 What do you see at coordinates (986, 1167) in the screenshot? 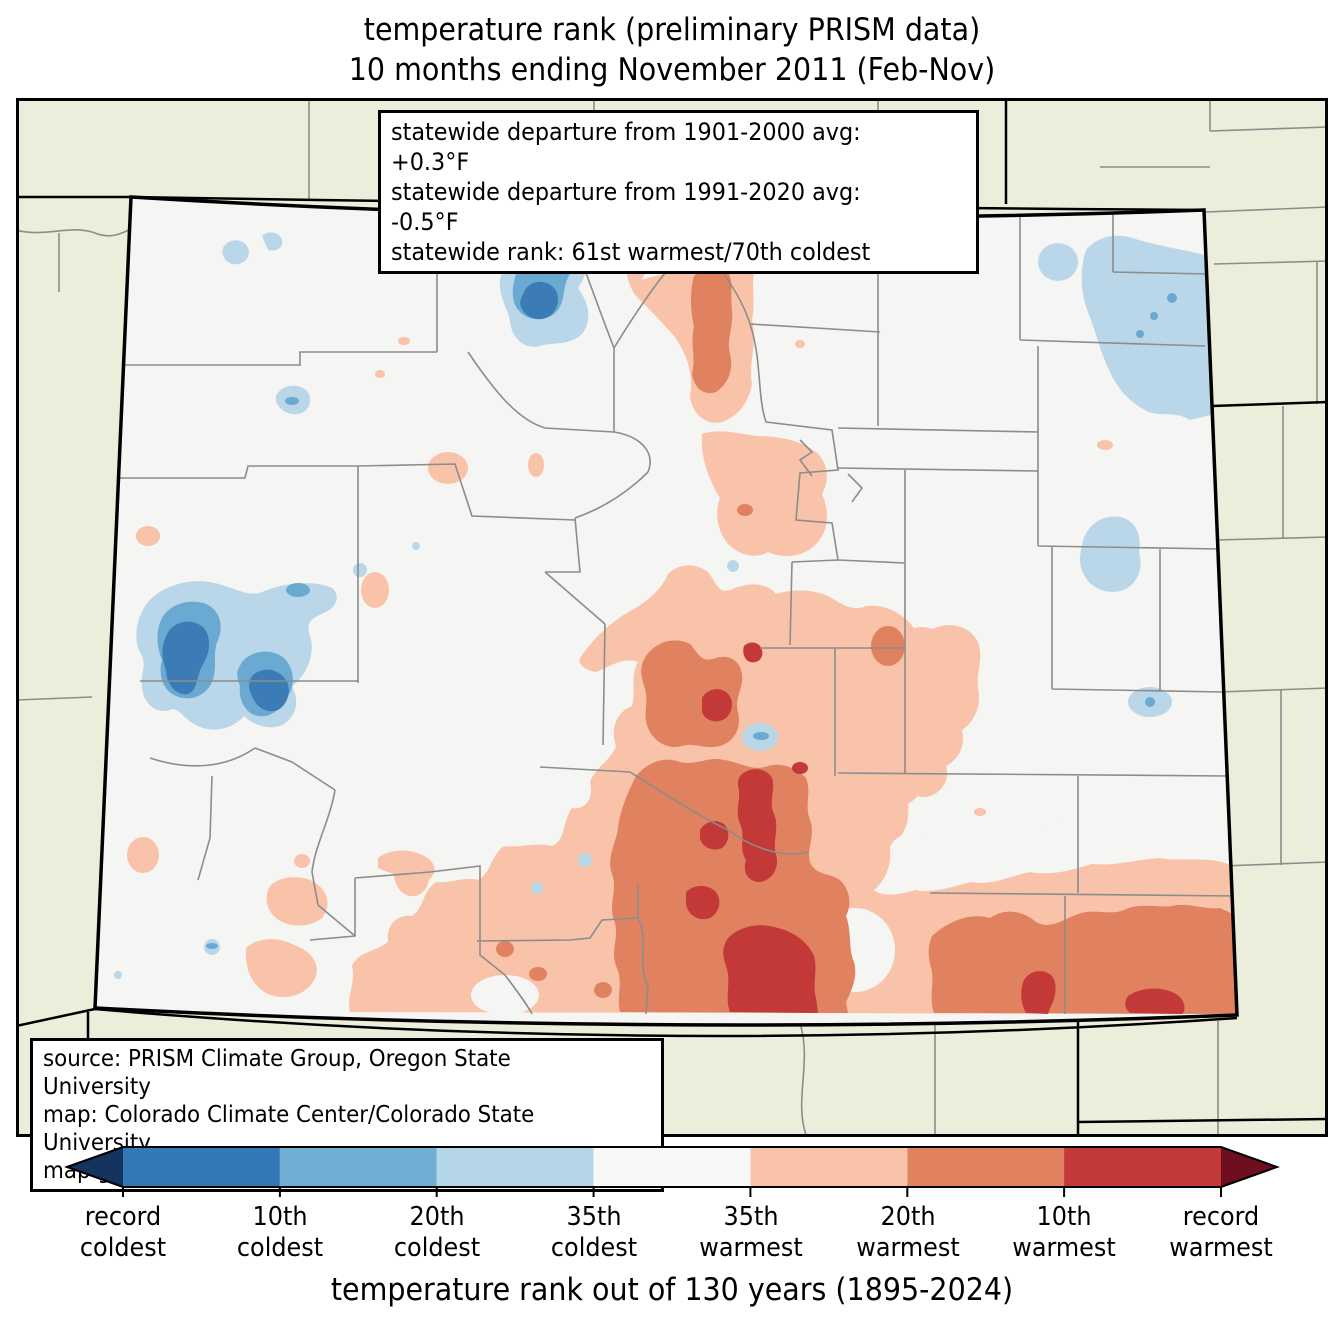
I see `colorbar-seg-20th-warmest` at bounding box center [986, 1167].